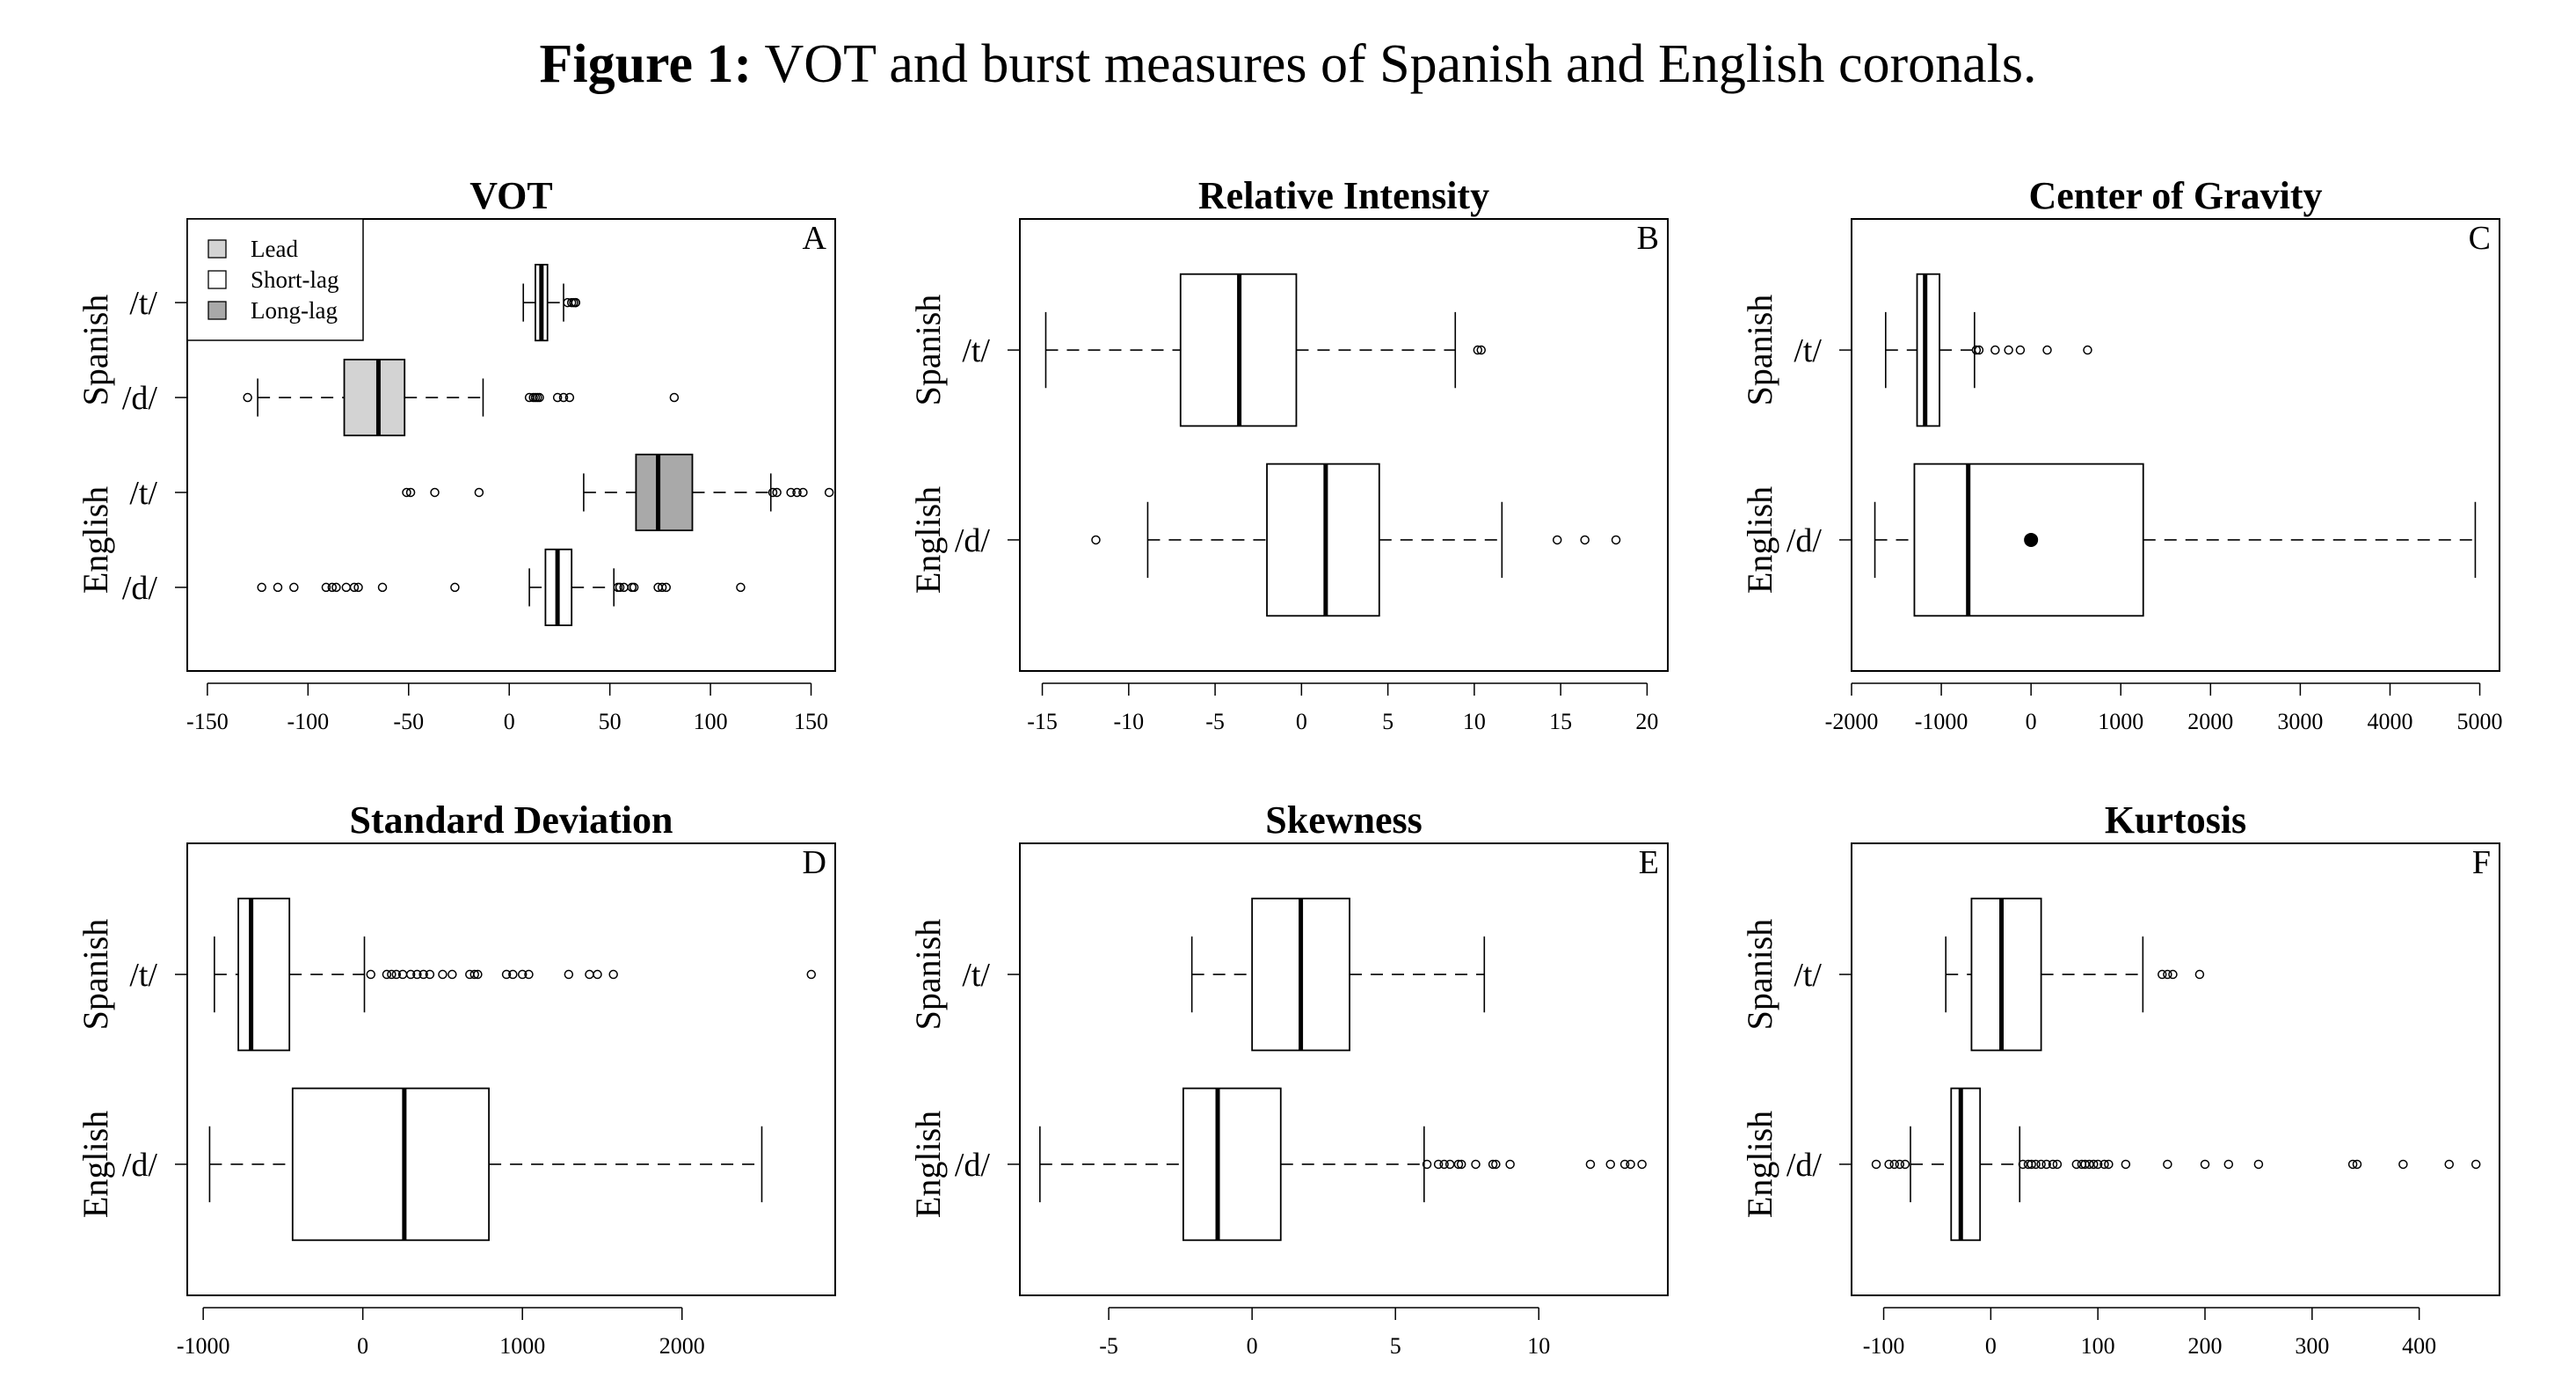 The image size is (2576, 1400). Describe the element at coordinates (811, 722) in the screenshot. I see `x-tick-label: 150` at that location.